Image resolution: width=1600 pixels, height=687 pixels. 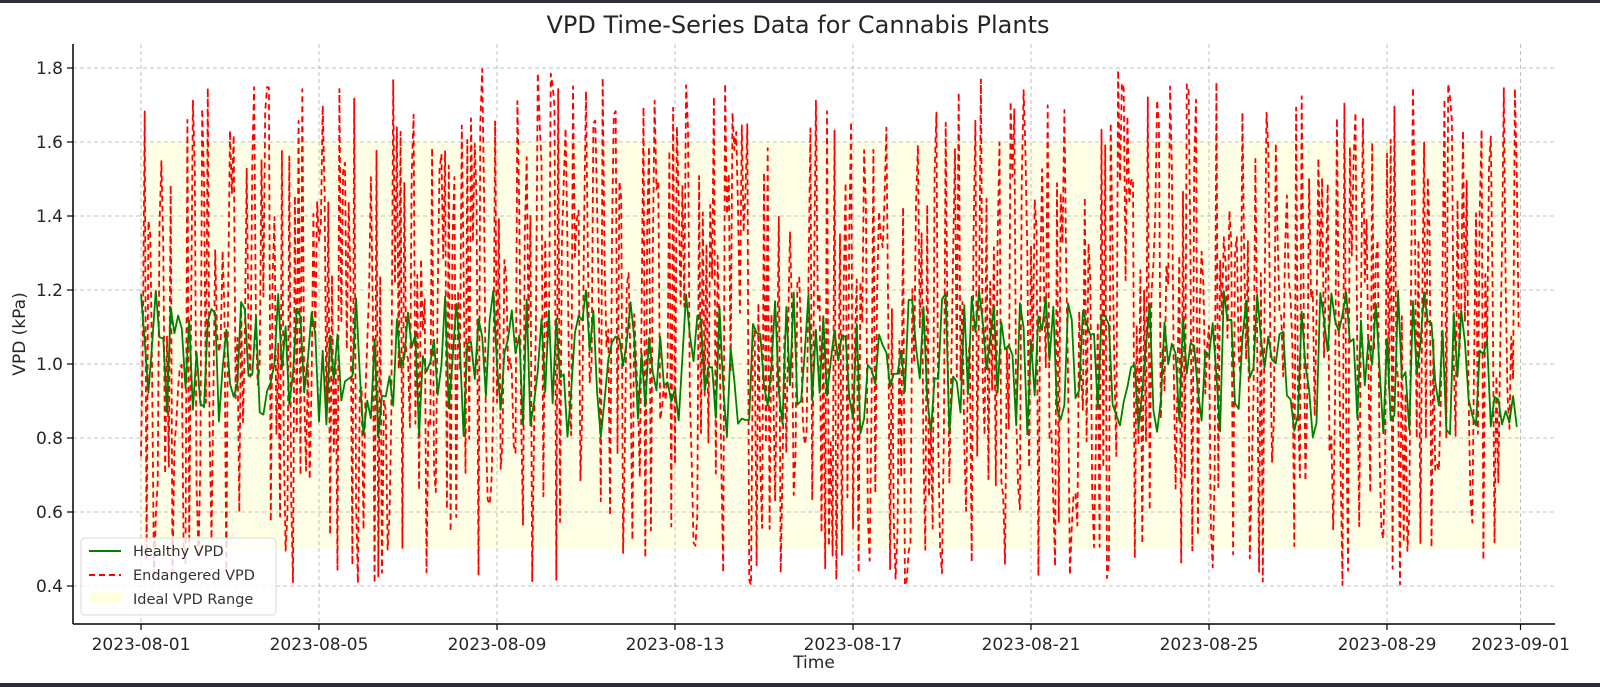 What do you see at coordinates (49, 513) in the screenshot?
I see `y-tick-label: 0.6` at bounding box center [49, 513].